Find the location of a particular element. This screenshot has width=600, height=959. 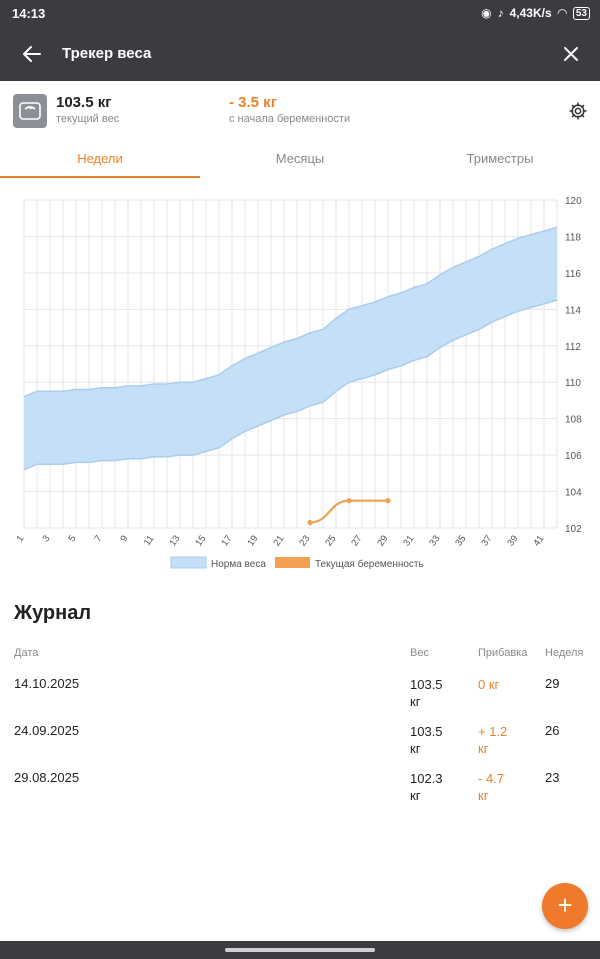

network-speed: 4,43K/s is located at coordinates (530, 13).